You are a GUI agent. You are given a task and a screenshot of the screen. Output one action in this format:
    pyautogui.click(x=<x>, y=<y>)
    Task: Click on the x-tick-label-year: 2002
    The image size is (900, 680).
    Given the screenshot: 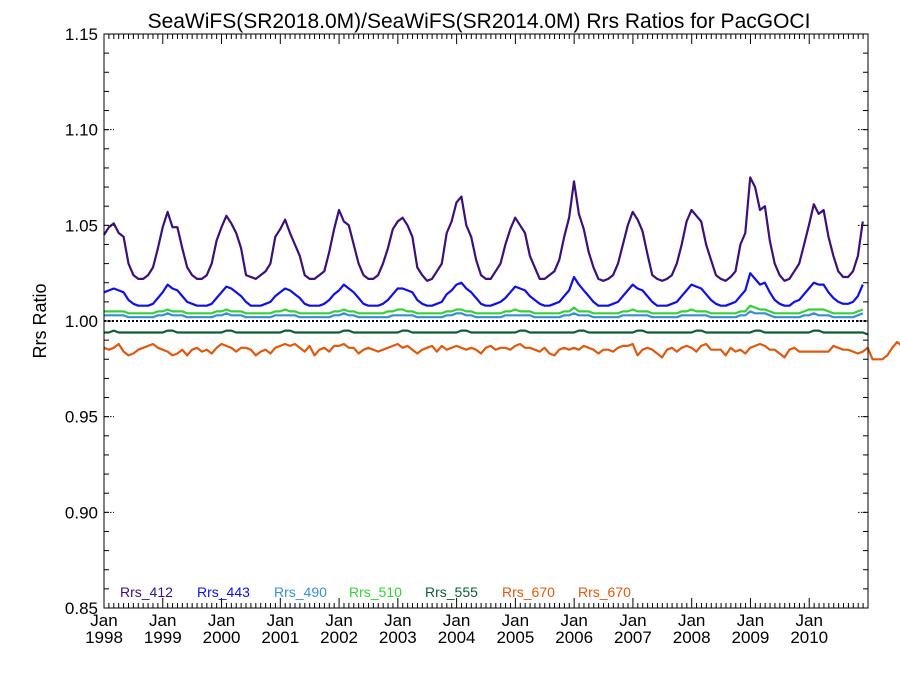 What is the action you would take?
    pyautogui.click(x=339, y=637)
    